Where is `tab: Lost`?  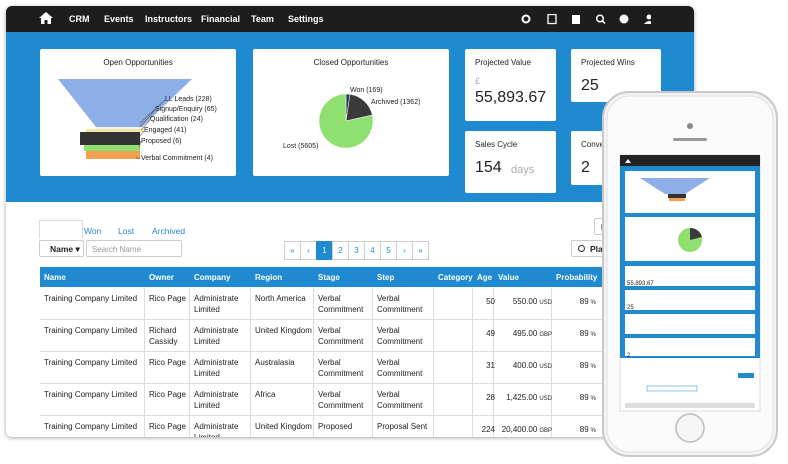 tab: Lost is located at coordinates (126, 231).